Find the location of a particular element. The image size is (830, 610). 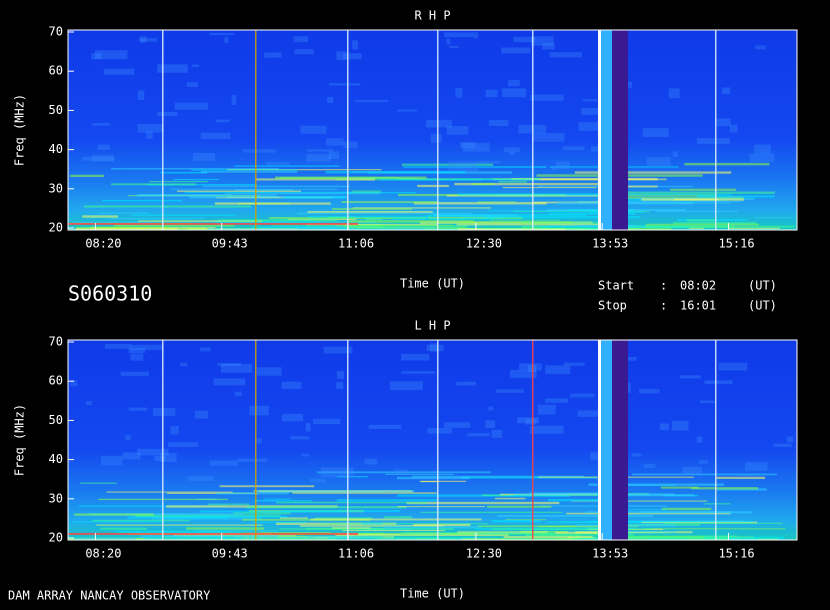

start-label: Start is located at coordinates (616, 286).